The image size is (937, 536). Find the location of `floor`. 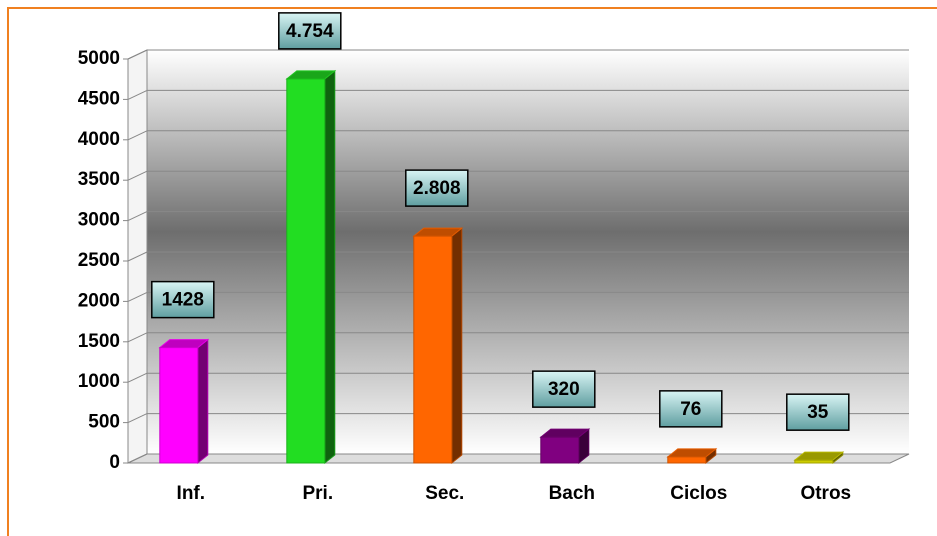

floor is located at coordinates (518, 458).